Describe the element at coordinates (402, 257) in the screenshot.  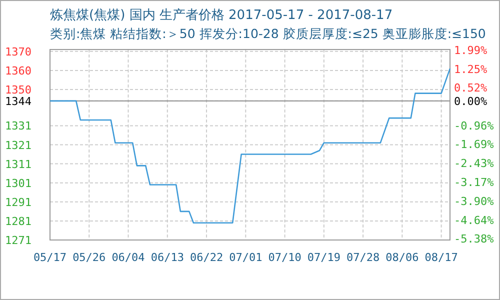
I see `x-tick-label: 08/06` at that location.